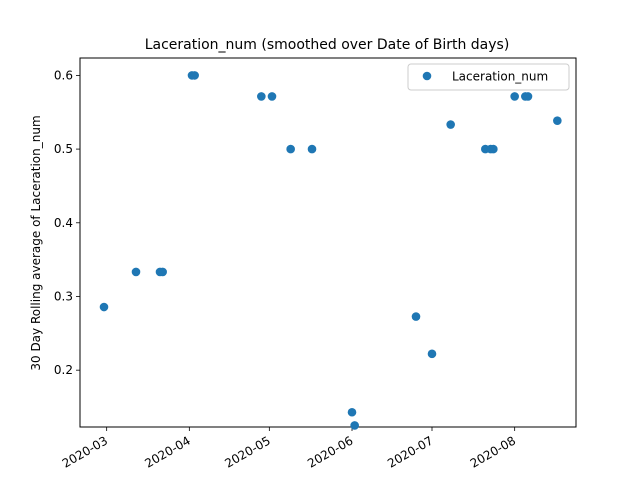  What do you see at coordinates (63, 370) in the screenshot?
I see `y-tick-label: 0.2` at bounding box center [63, 370].